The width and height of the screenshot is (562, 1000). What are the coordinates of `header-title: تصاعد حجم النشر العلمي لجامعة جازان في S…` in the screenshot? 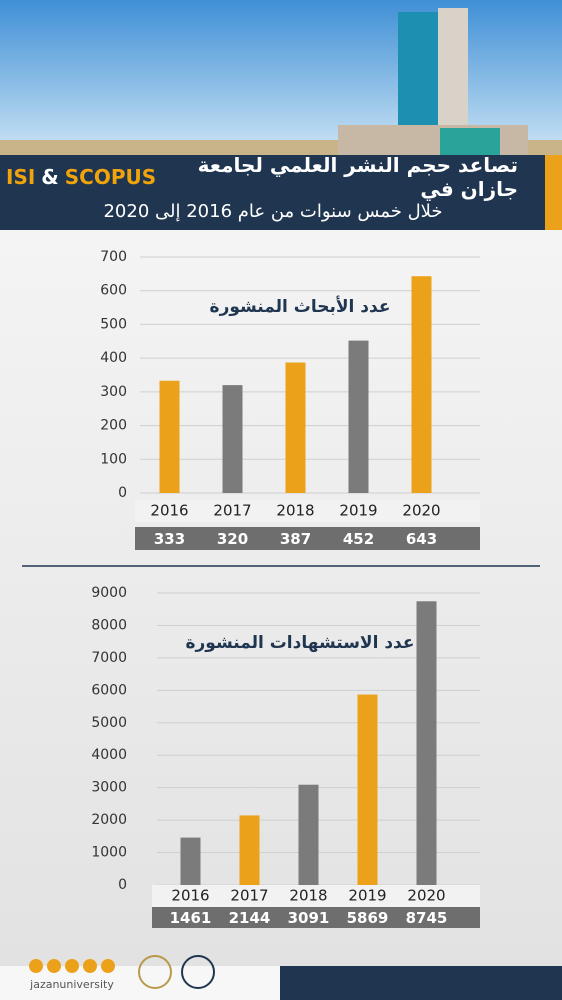 It's located at (270, 177).